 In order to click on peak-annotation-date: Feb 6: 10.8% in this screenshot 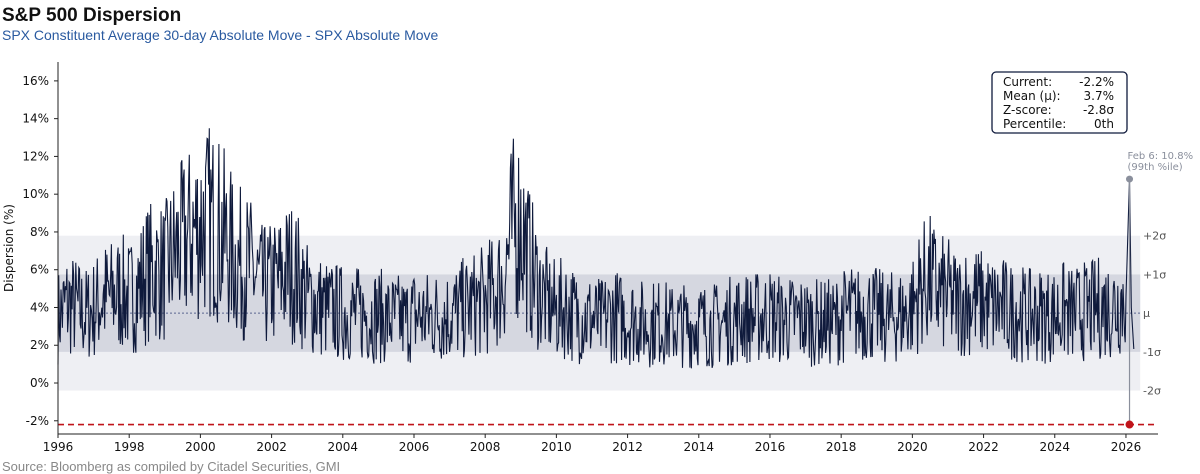, I will do `click(1161, 156)`.